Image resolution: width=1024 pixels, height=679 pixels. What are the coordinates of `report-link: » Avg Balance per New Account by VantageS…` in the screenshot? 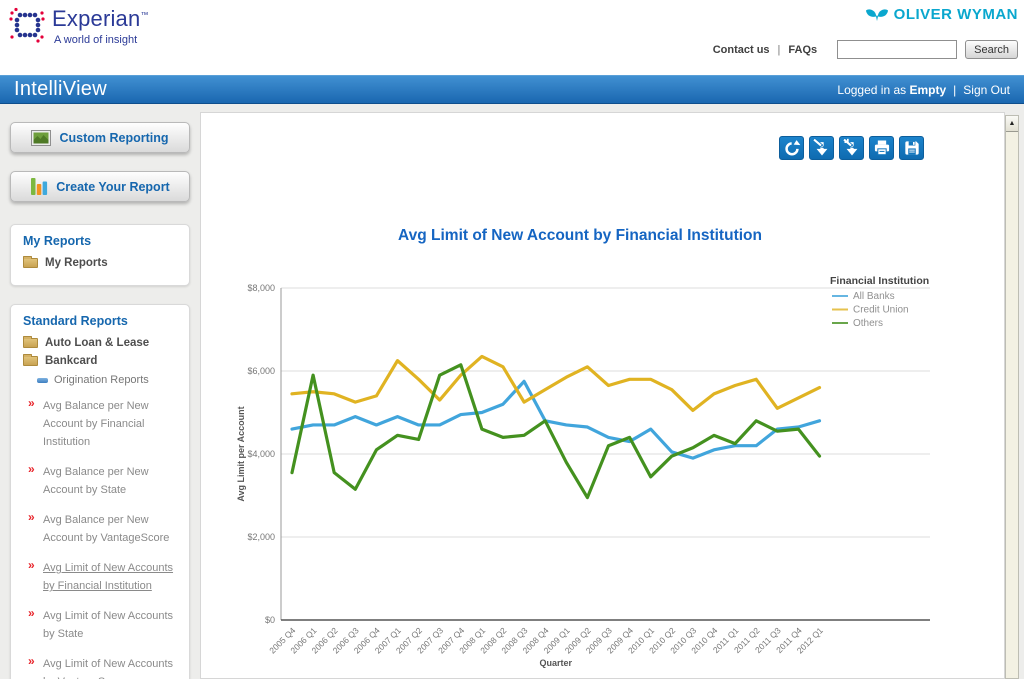 It's located at (105, 528).